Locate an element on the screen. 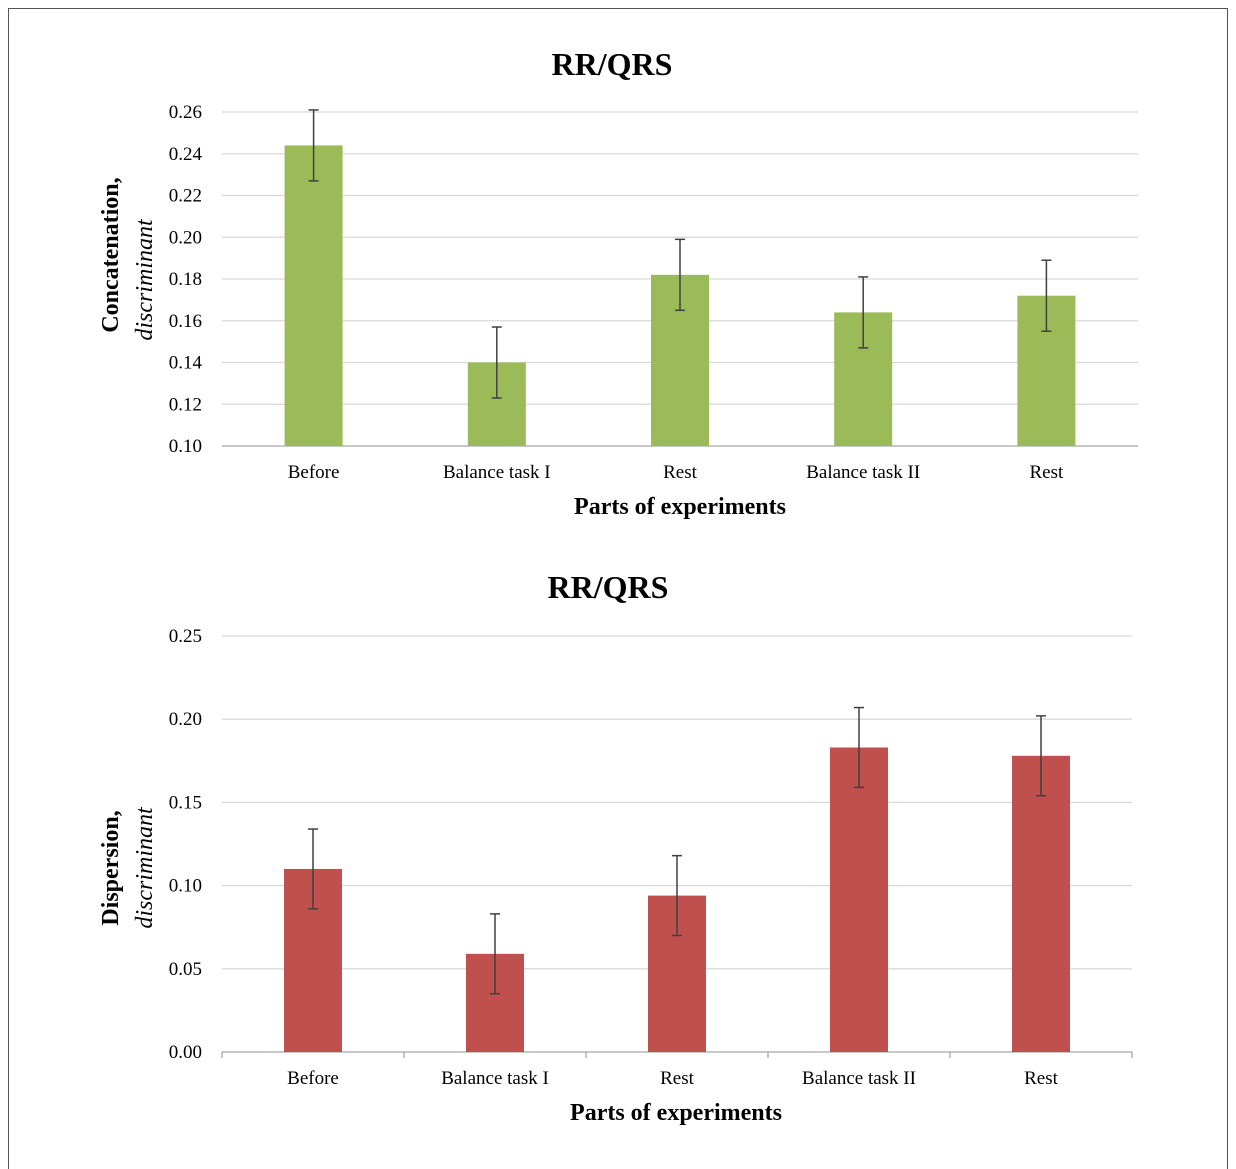  chart-1-title: RR/QRS is located at coordinates (612, 64).